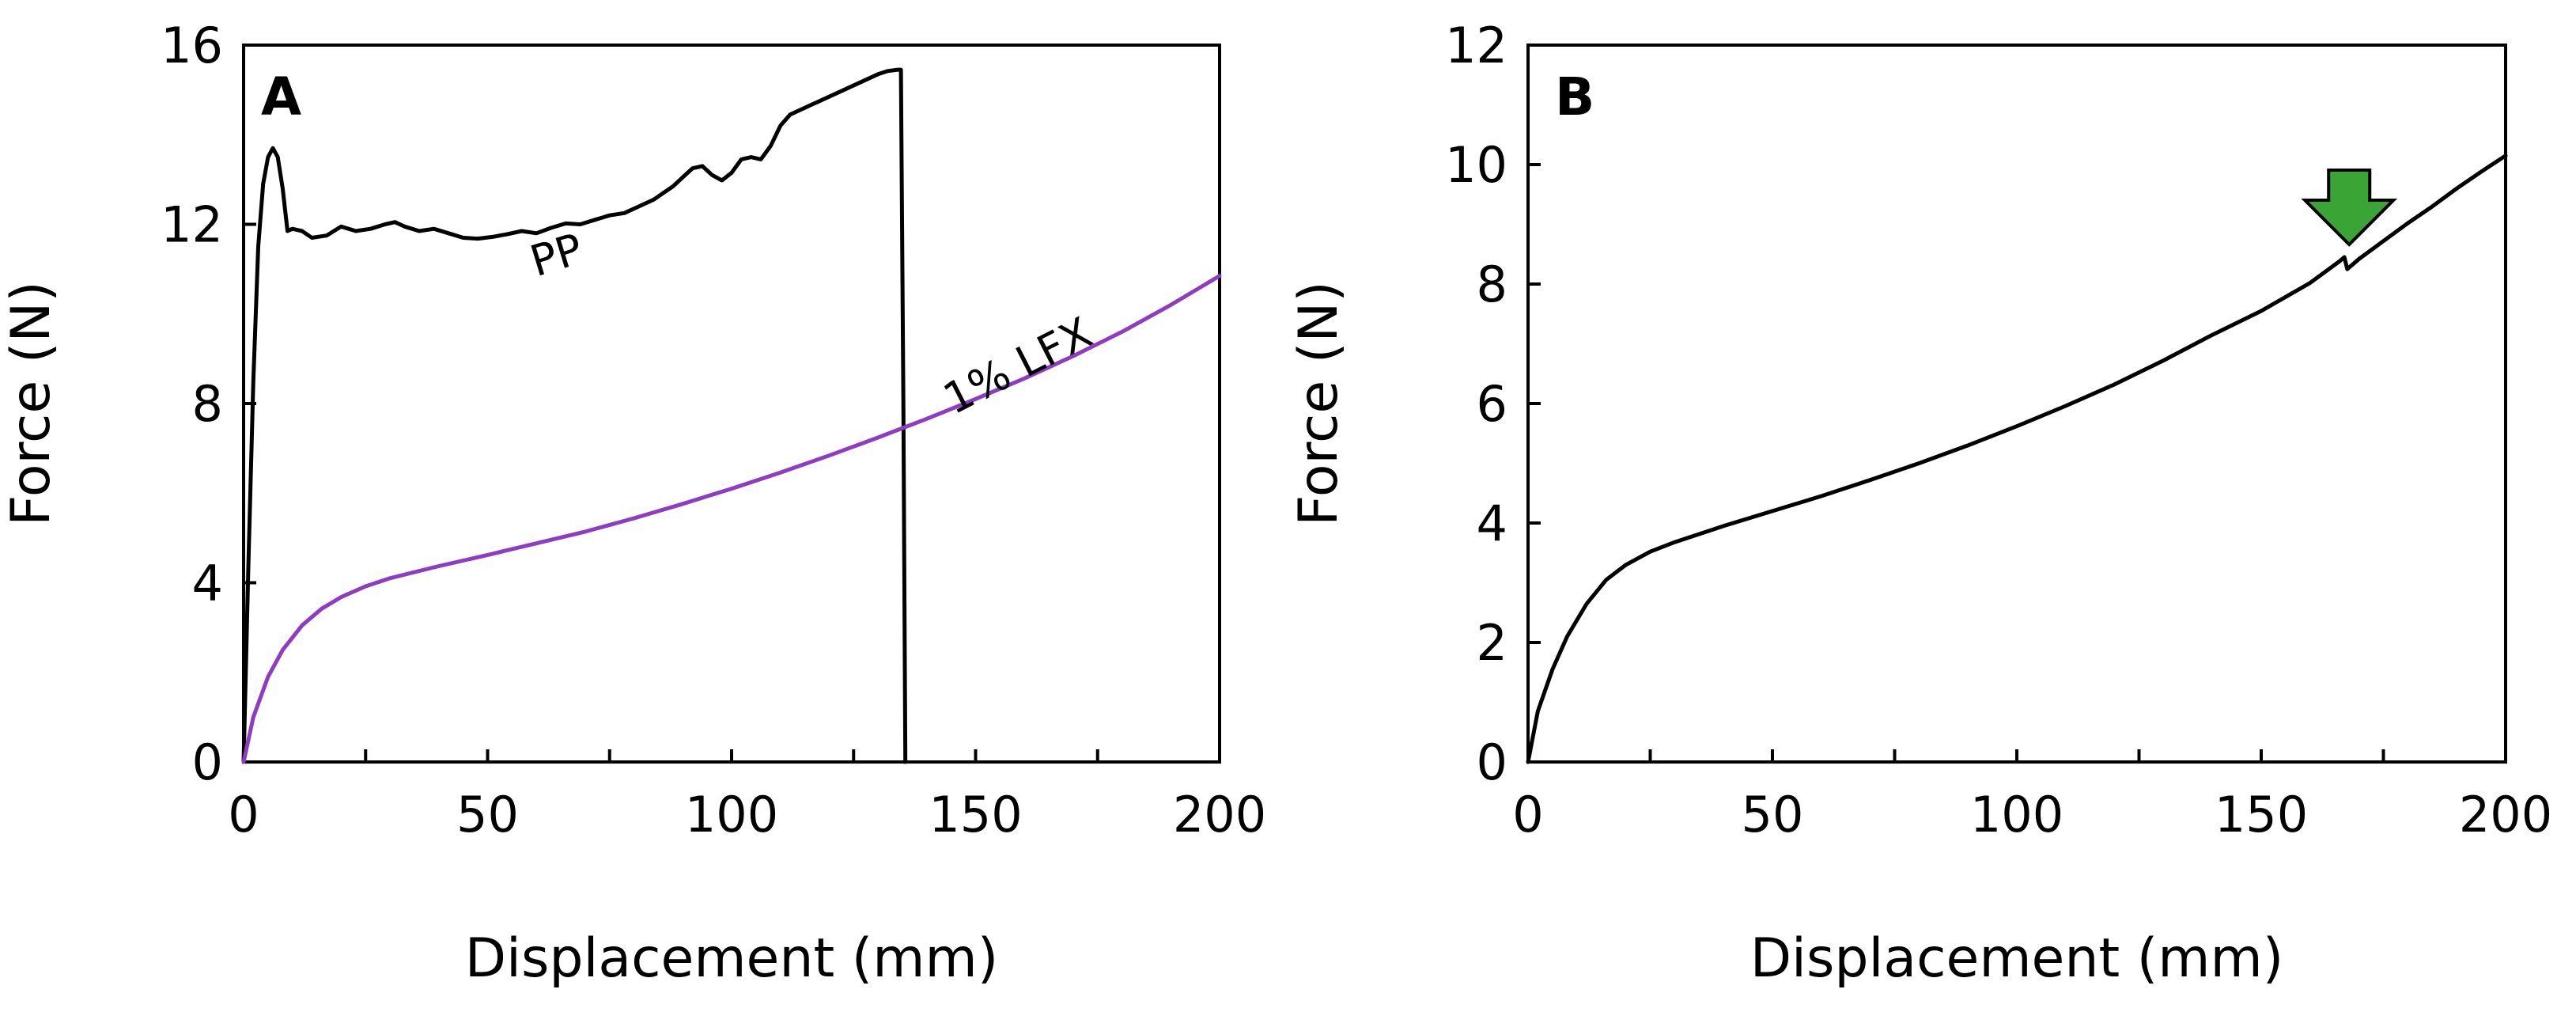  I want to click on panel-a-x-axis-title: Displacement (mm), so click(732, 958).